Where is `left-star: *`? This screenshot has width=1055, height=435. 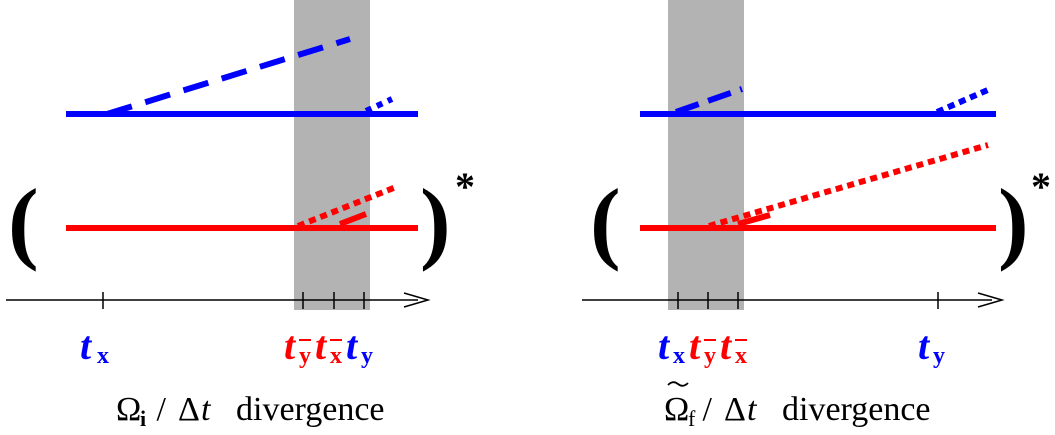
left-star: * is located at coordinates (465, 186).